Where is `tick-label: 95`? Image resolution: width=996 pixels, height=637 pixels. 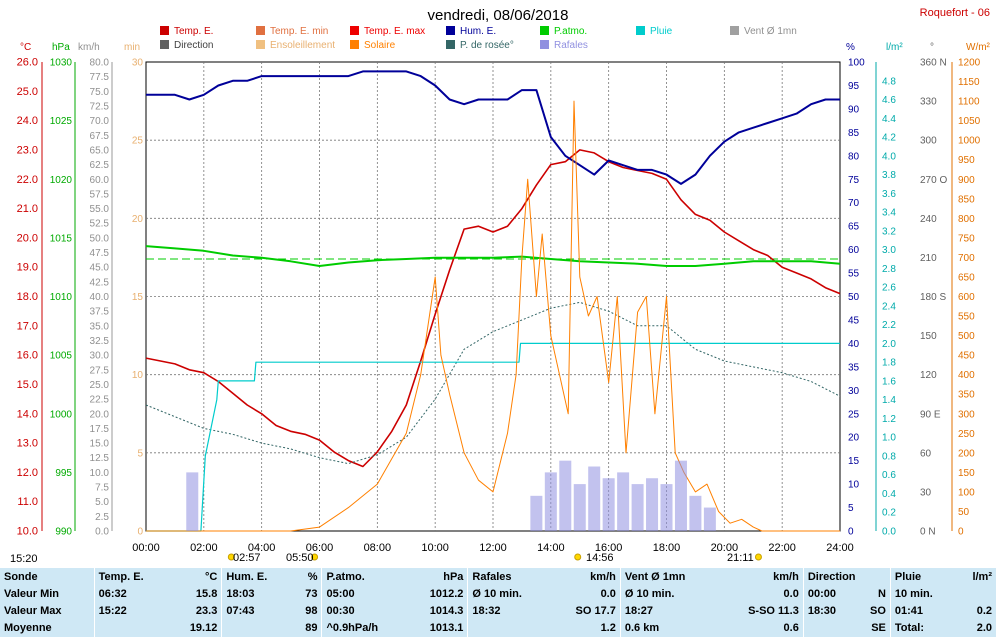
tick-label: 95 is located at coordinates (854, 86).